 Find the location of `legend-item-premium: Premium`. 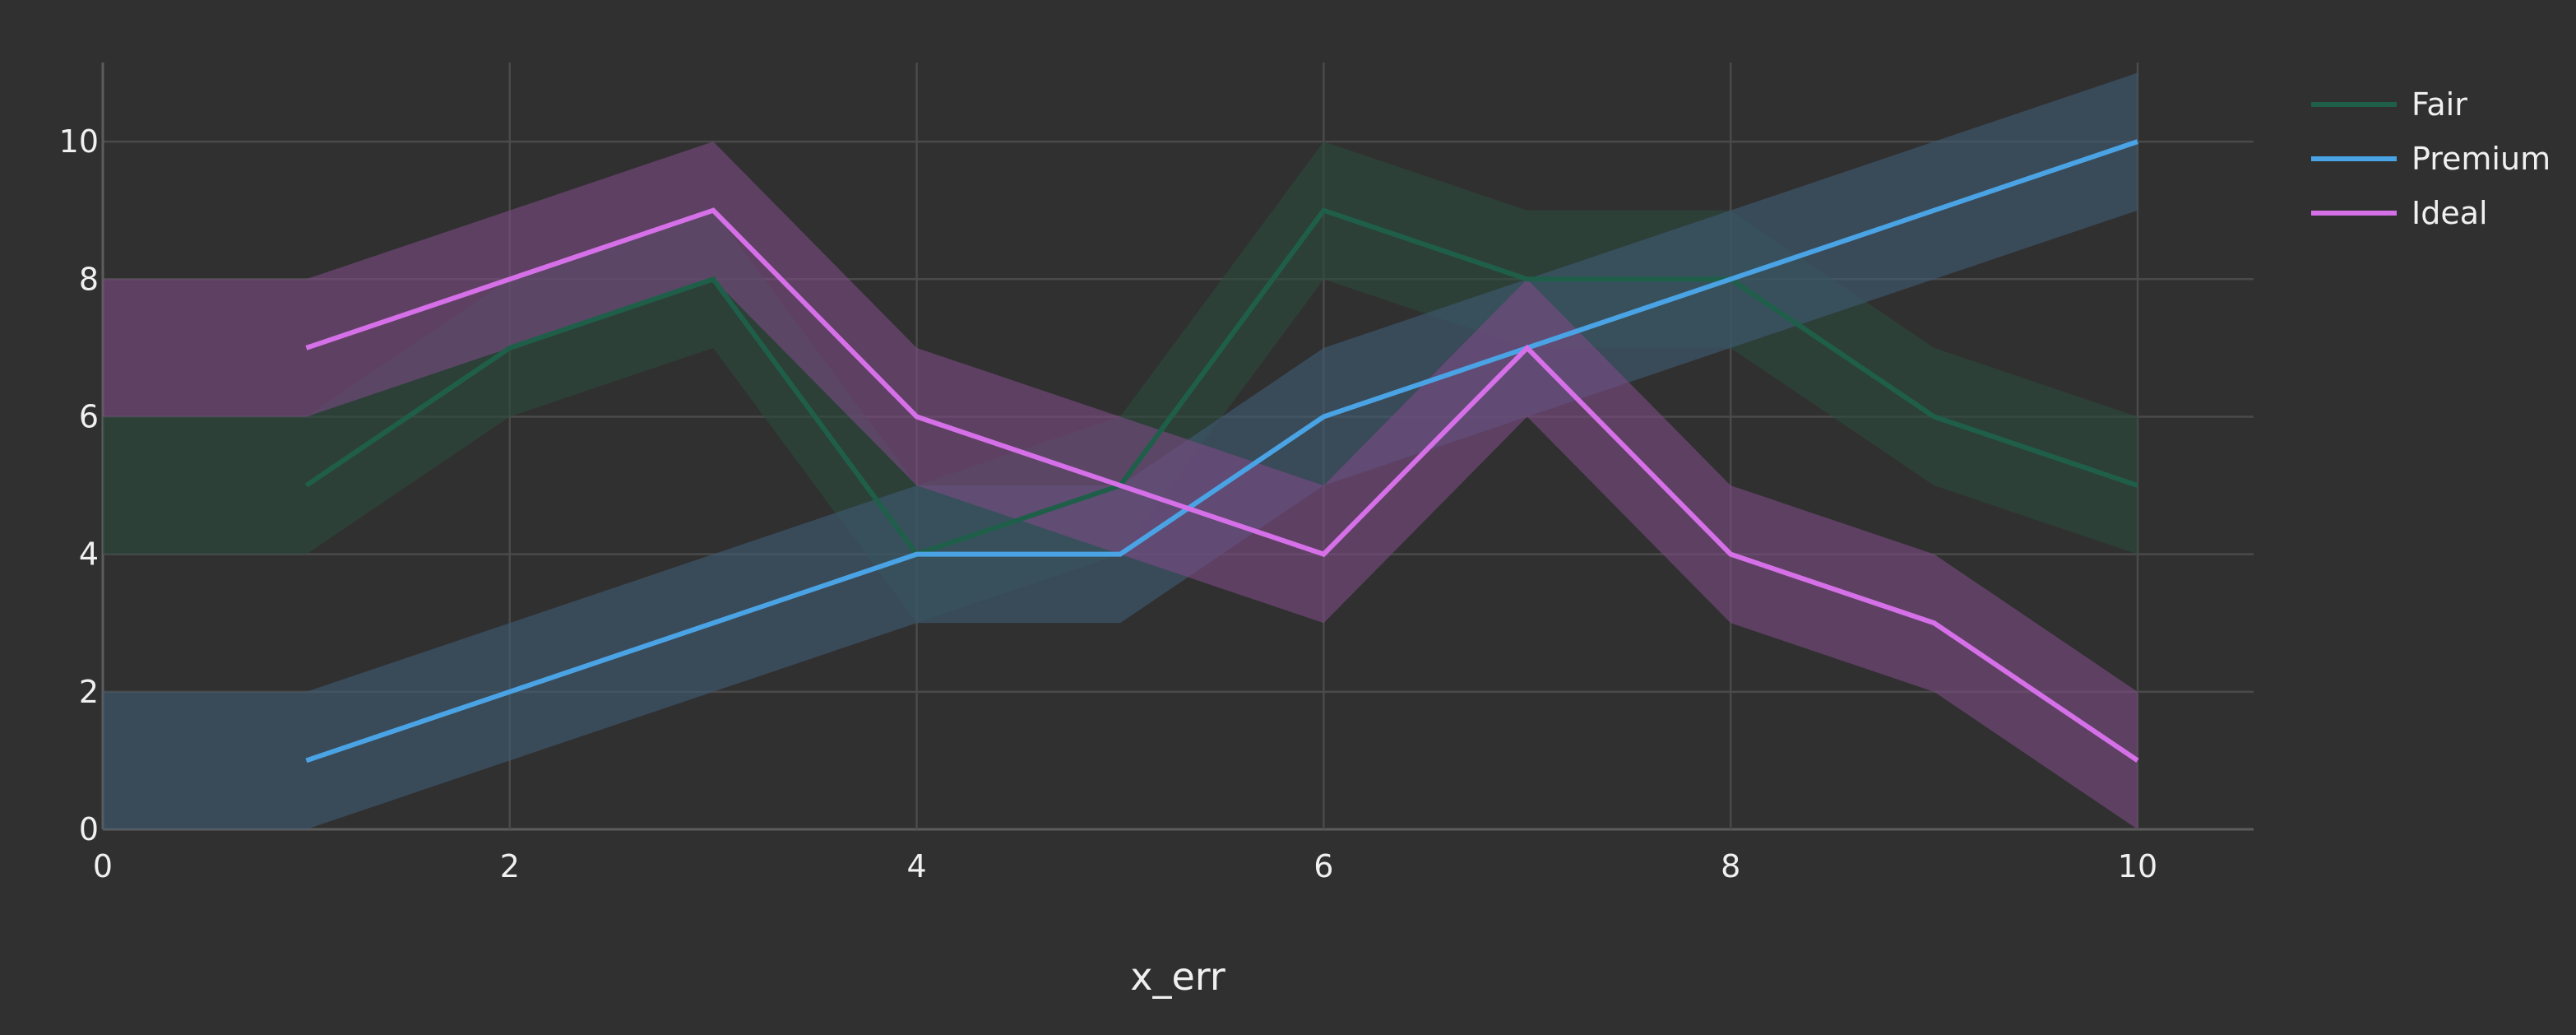

legend-item-premium: Premium is located at coordinates (2431, 159).